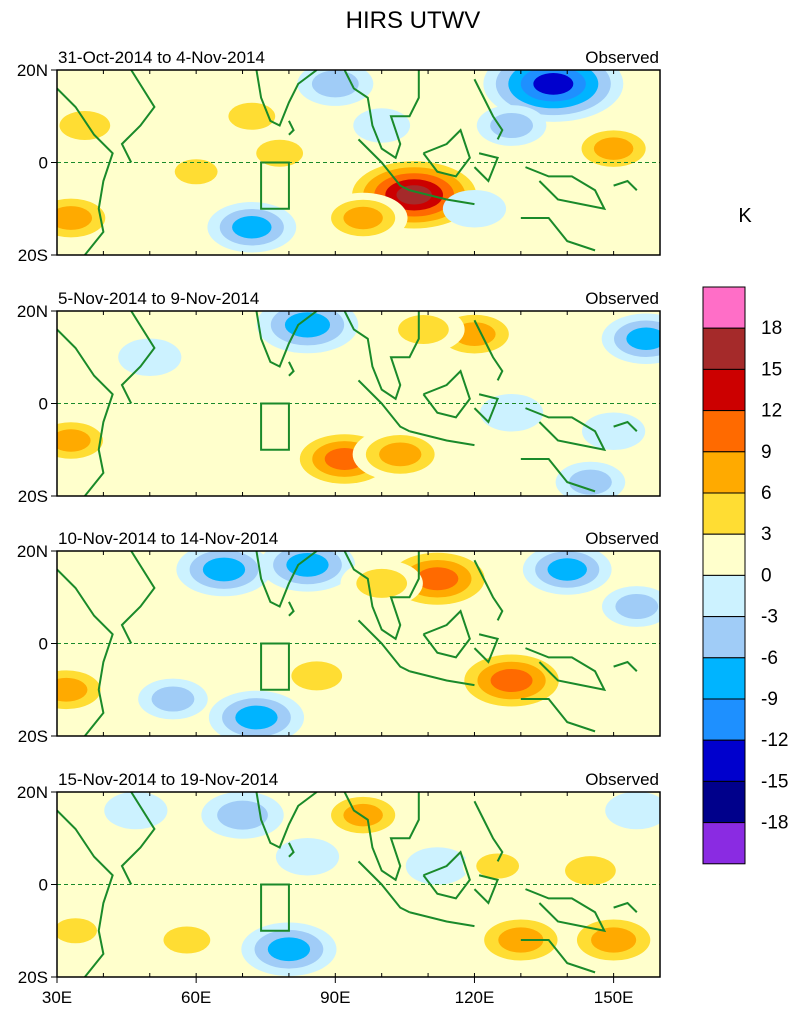 The width and height of the screenshot is (791, 1013). I want to click on panel-period-label: 10-Nov-2014 to 14-Nov-2014, so click(168, 538).